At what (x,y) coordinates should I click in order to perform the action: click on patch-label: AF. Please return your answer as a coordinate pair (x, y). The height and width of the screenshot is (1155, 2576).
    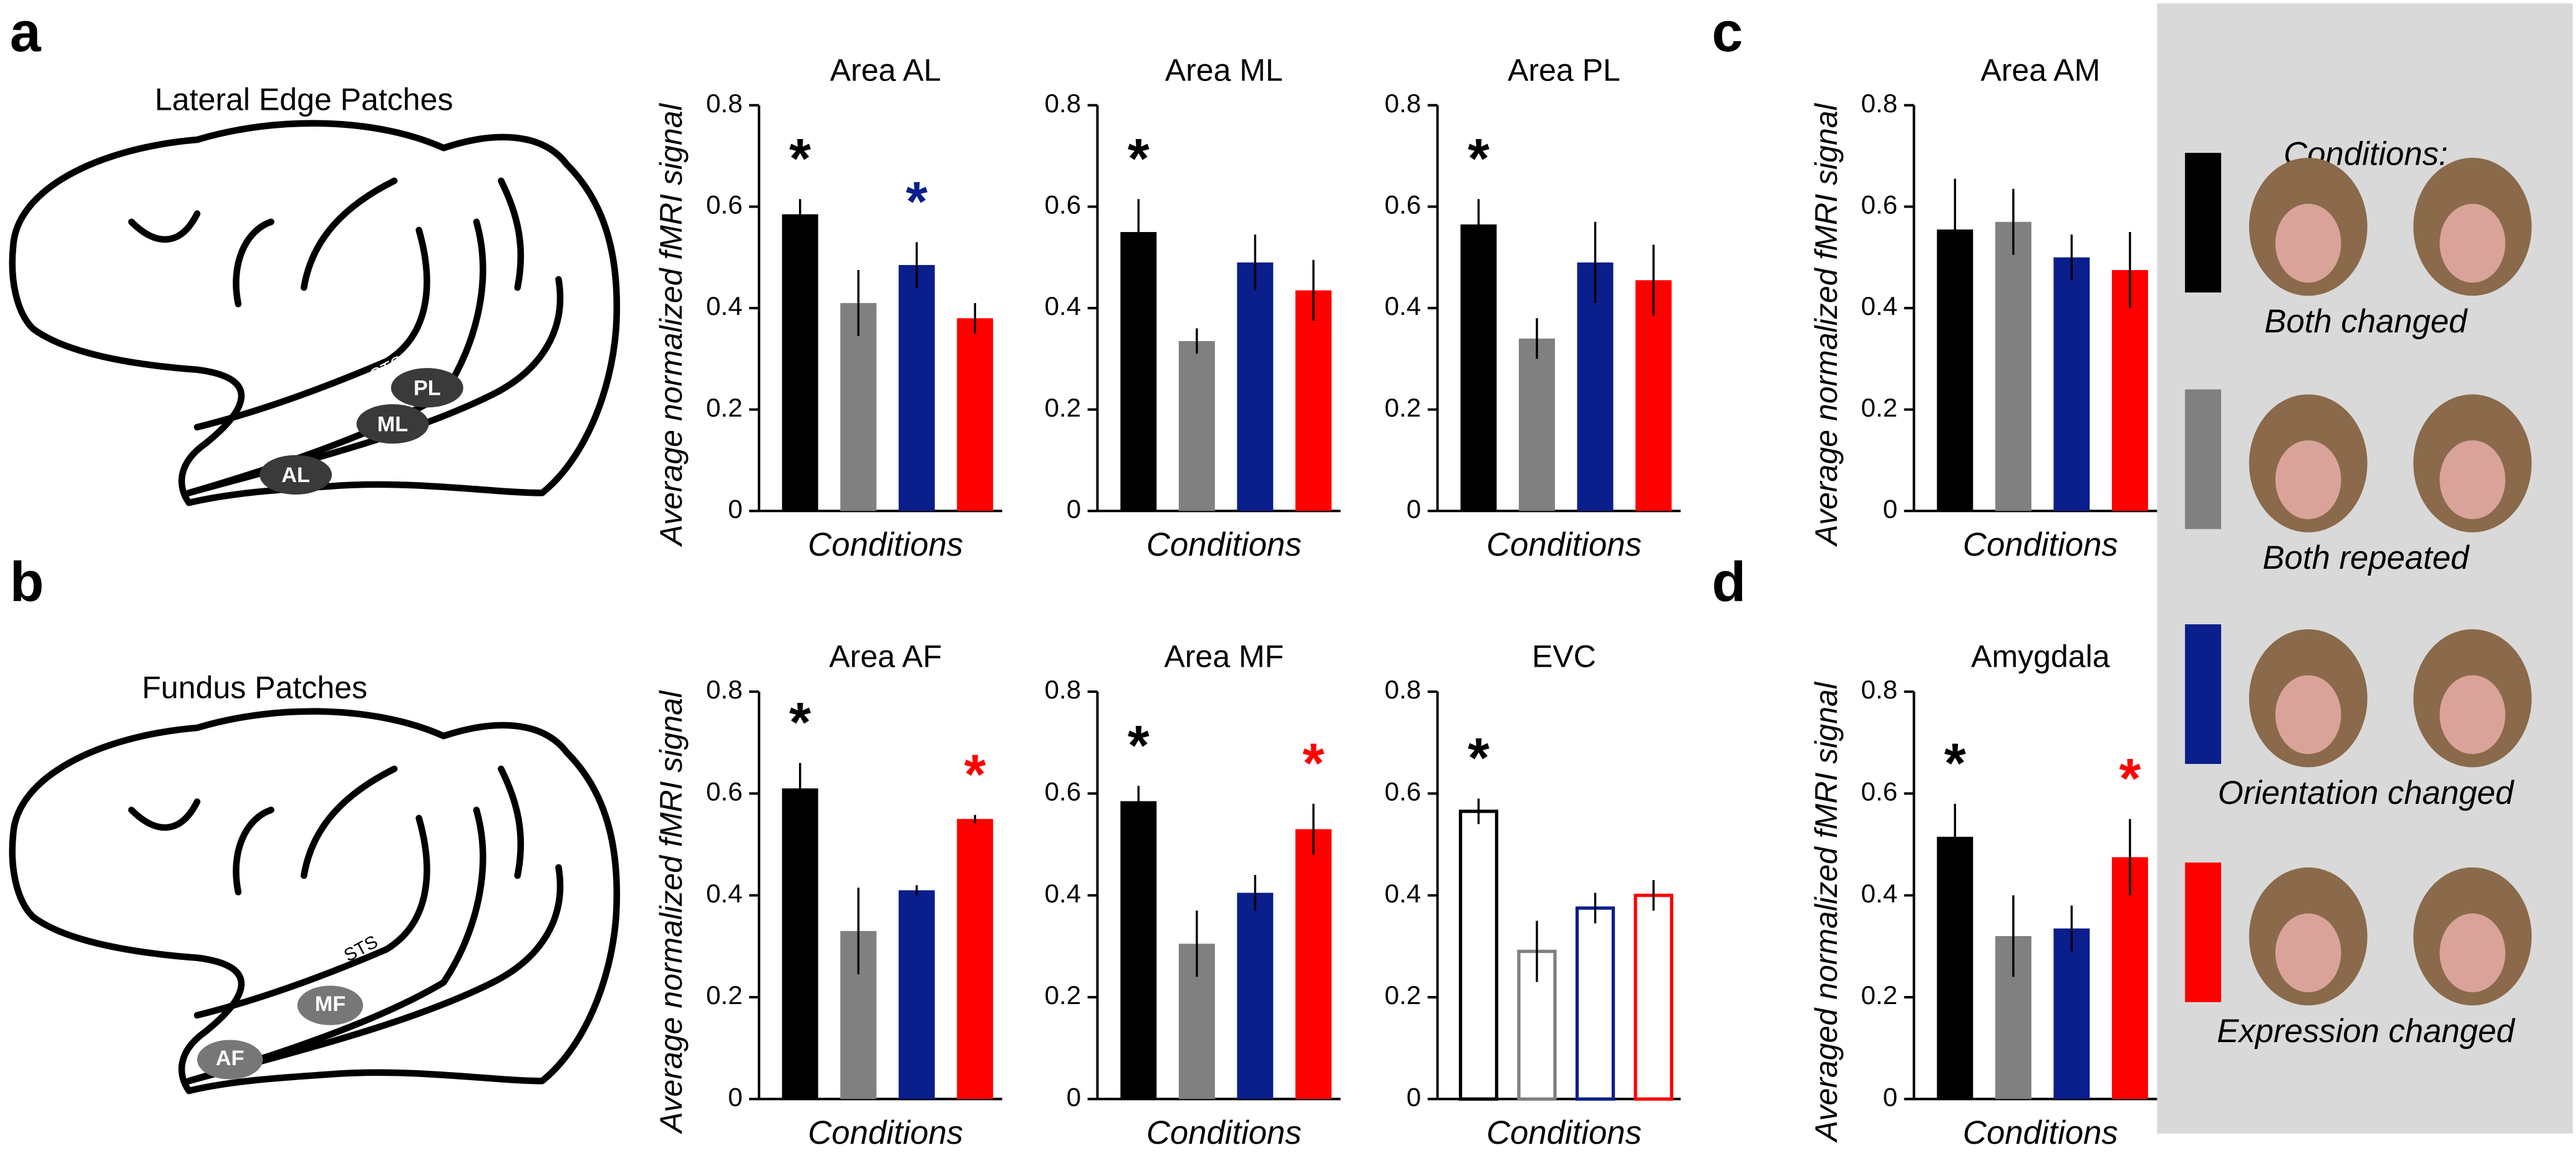
    Looking at the image, I should click on (230, 1058).